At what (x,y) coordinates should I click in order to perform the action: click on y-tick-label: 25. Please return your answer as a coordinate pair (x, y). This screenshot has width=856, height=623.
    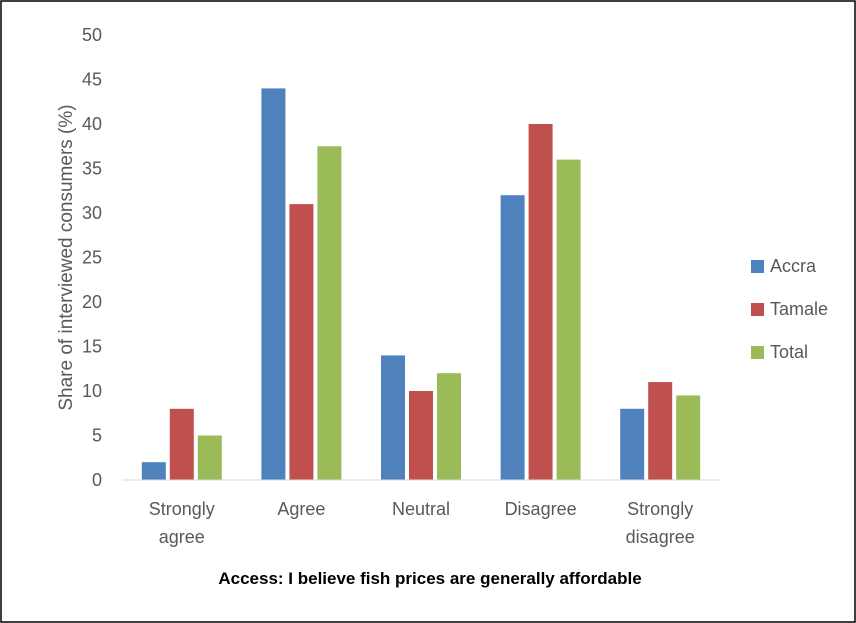
    Looking at the image, I should click on (92, 258).